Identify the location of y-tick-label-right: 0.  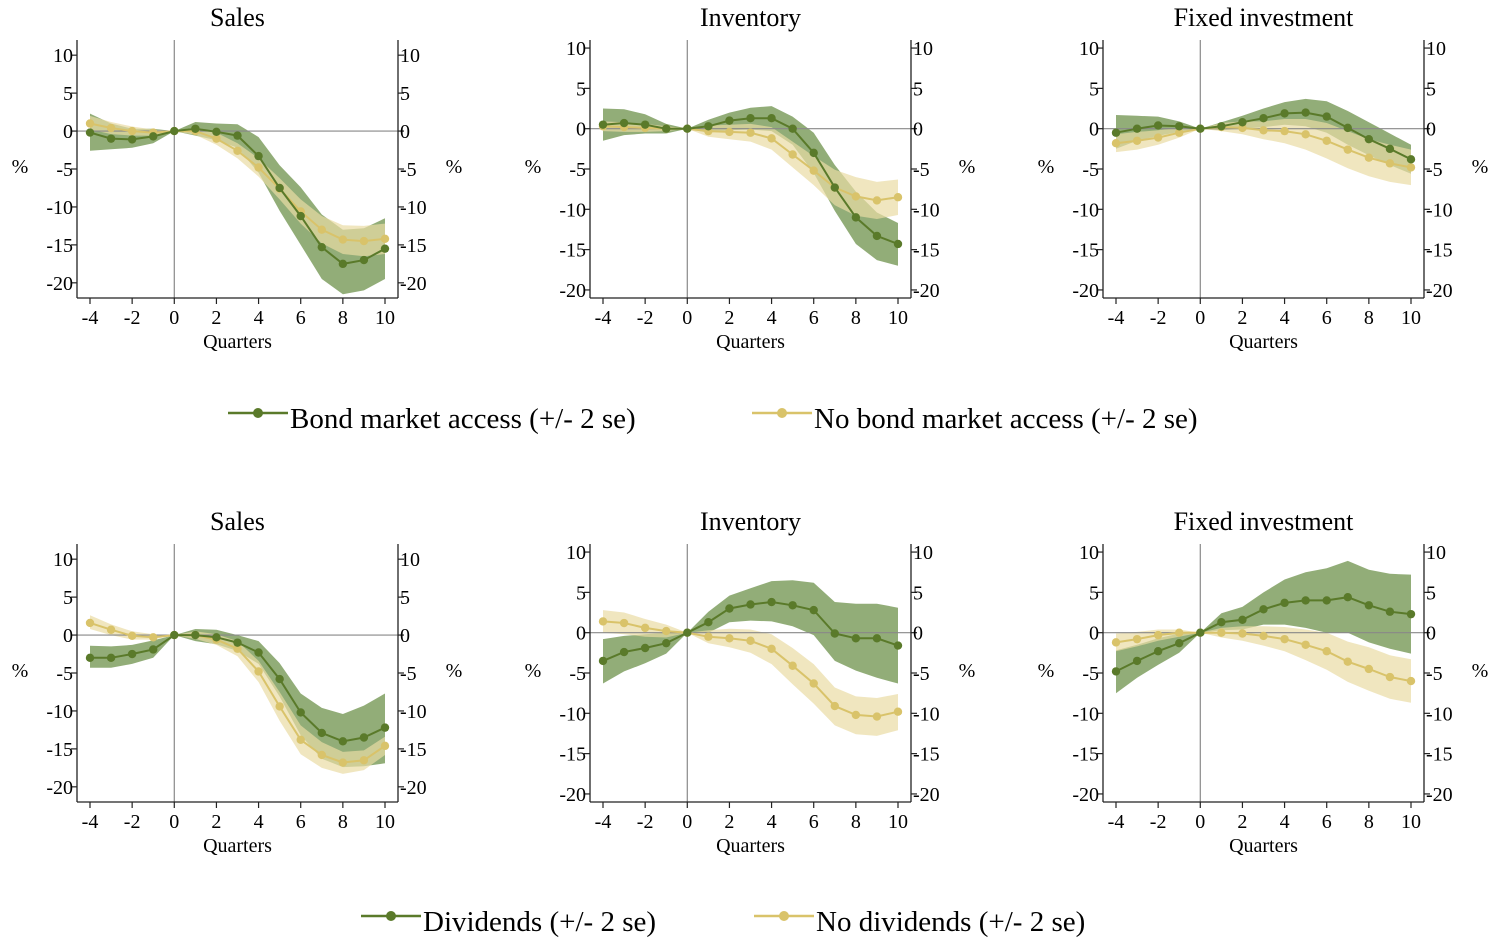
(405, 132).